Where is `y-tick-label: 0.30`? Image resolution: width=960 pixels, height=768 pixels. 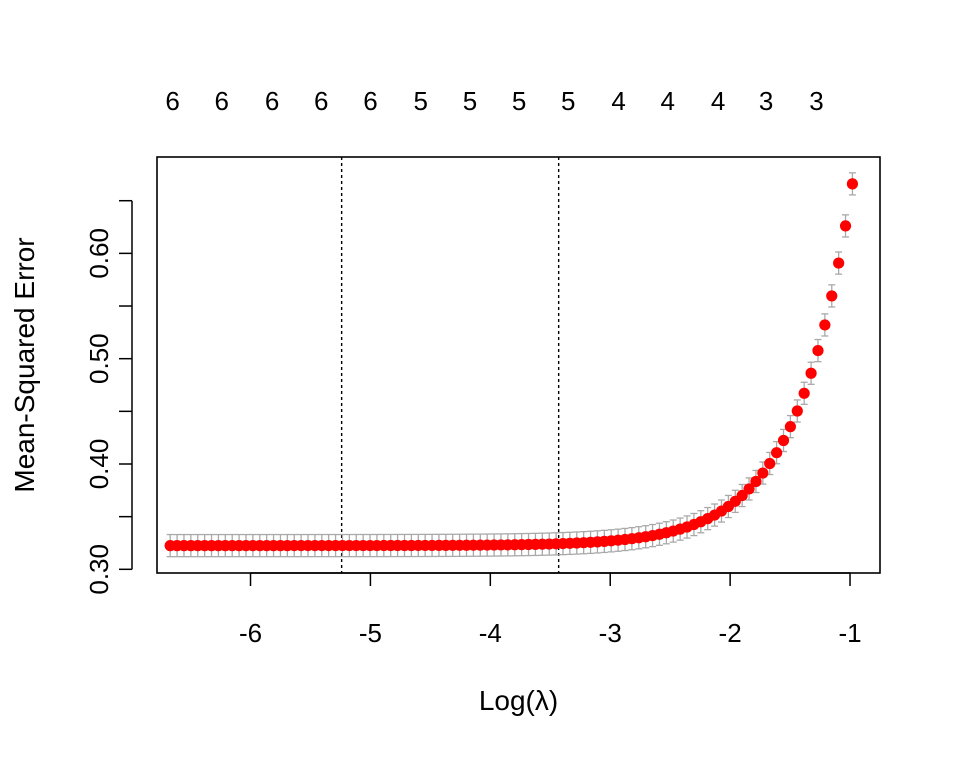 y-tick-label: 0.30 is located at coordinates (99, 569).